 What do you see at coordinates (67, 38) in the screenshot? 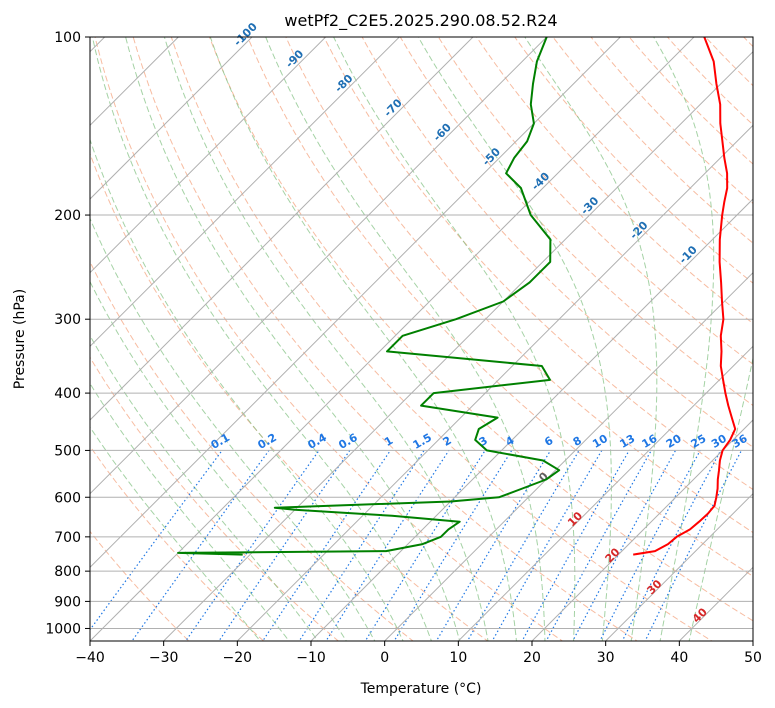
I see `y-tick-label: 100` at bounding box center [67, 38].